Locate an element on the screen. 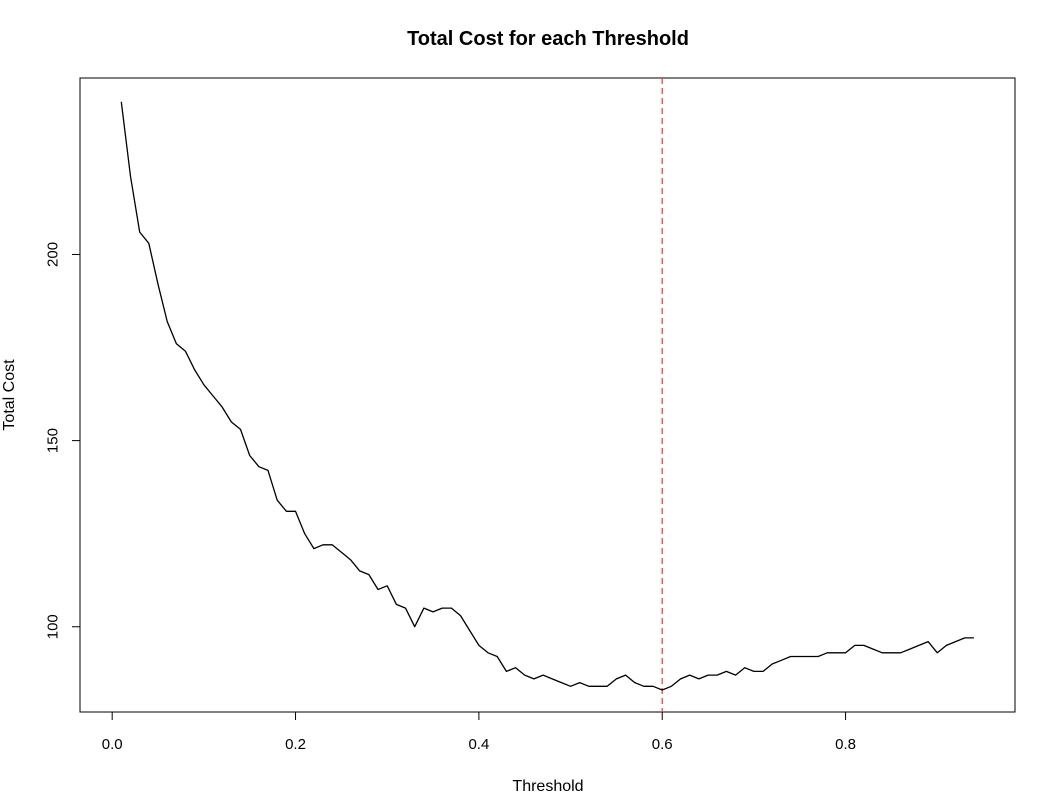 The height and width of the screenshot is (800, 1045). chart-title: Total Cost for each Threshold is located at coordinates (548, 39).